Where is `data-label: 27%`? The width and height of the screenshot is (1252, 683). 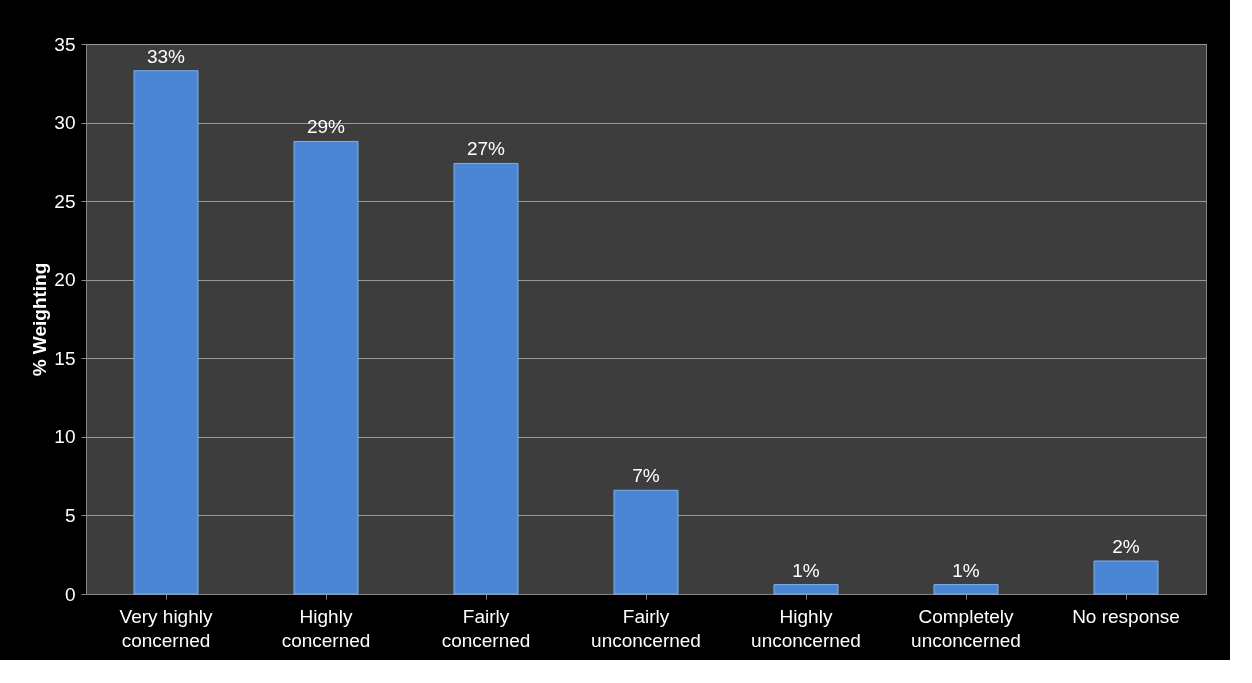 data-label: 27% is located at coordinates (486, 149).